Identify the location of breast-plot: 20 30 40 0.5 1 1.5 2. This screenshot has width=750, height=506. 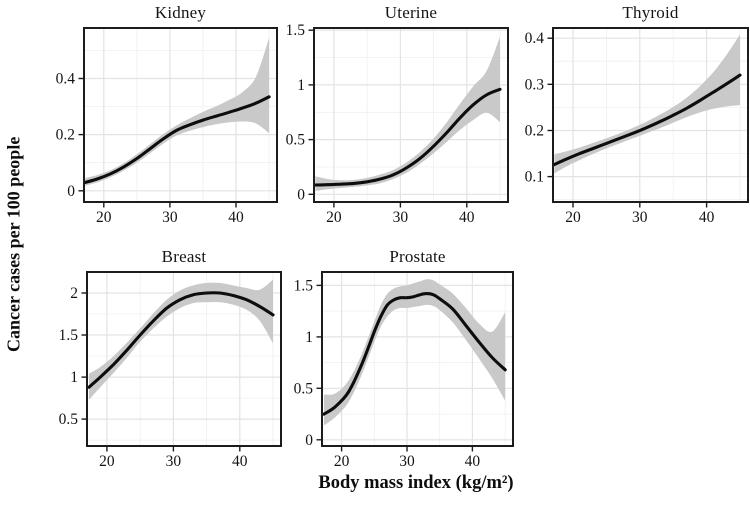
(170, 370).